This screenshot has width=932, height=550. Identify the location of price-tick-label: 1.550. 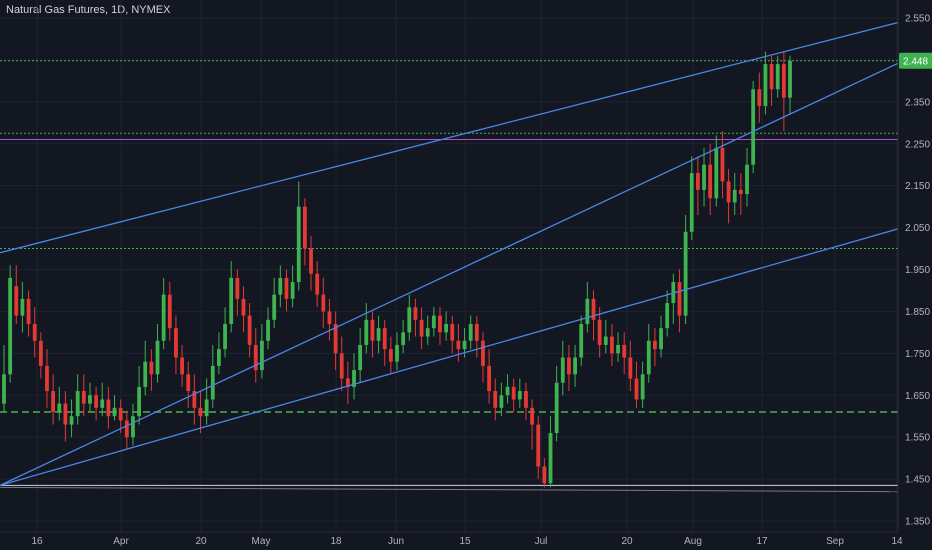
(917, 438).